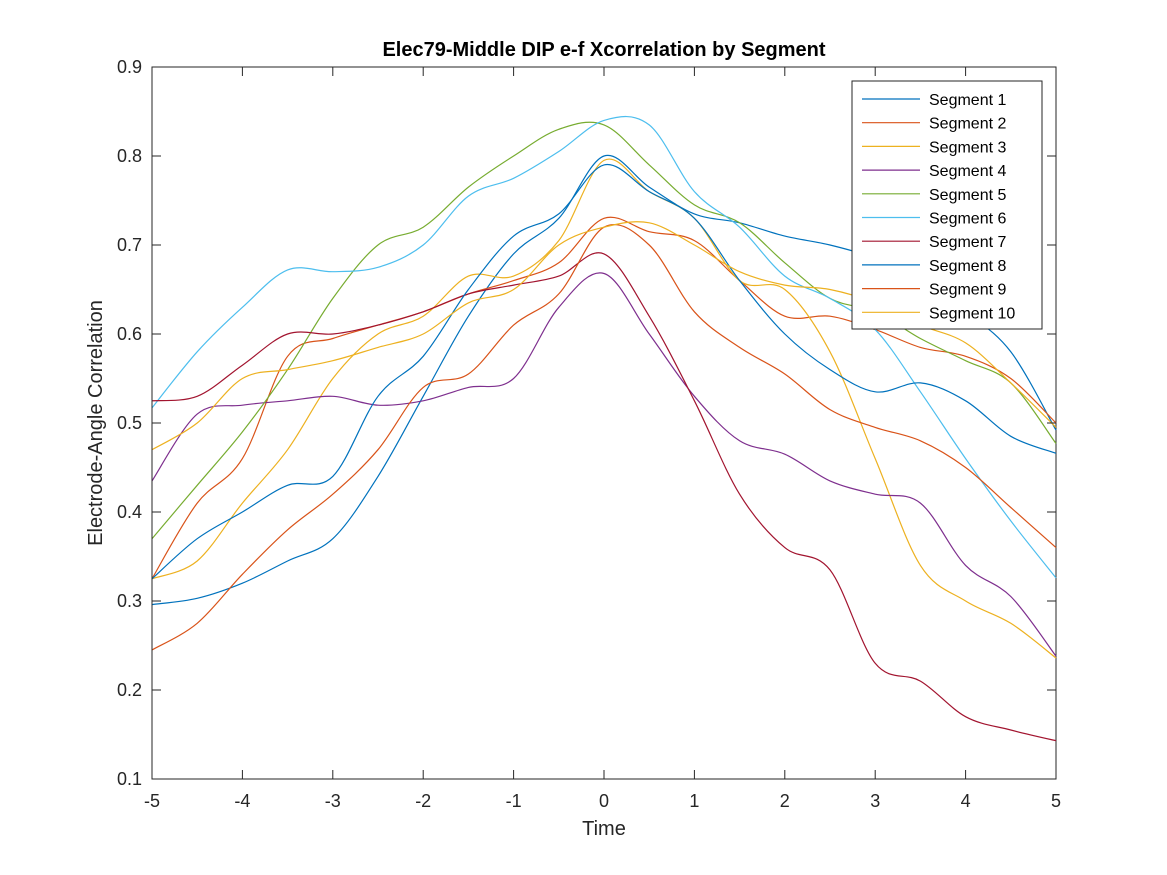 The width and height of the screenshot is (1167, 875). I want to click on y-axis-label: Electrode-Angle Correlation, so click(96, 423).